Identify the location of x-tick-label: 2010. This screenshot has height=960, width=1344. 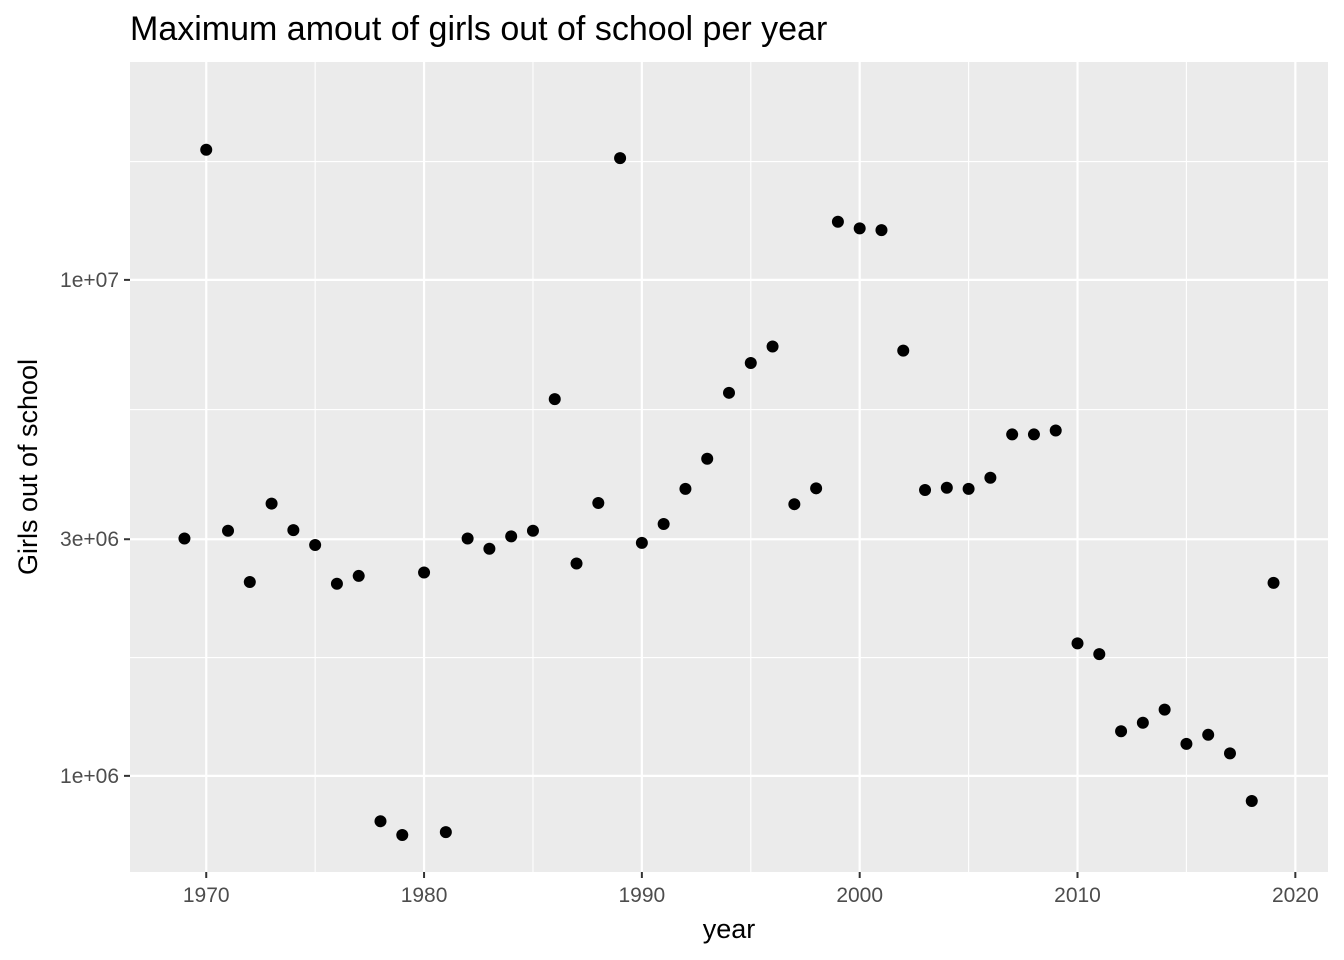
(1077, 895).